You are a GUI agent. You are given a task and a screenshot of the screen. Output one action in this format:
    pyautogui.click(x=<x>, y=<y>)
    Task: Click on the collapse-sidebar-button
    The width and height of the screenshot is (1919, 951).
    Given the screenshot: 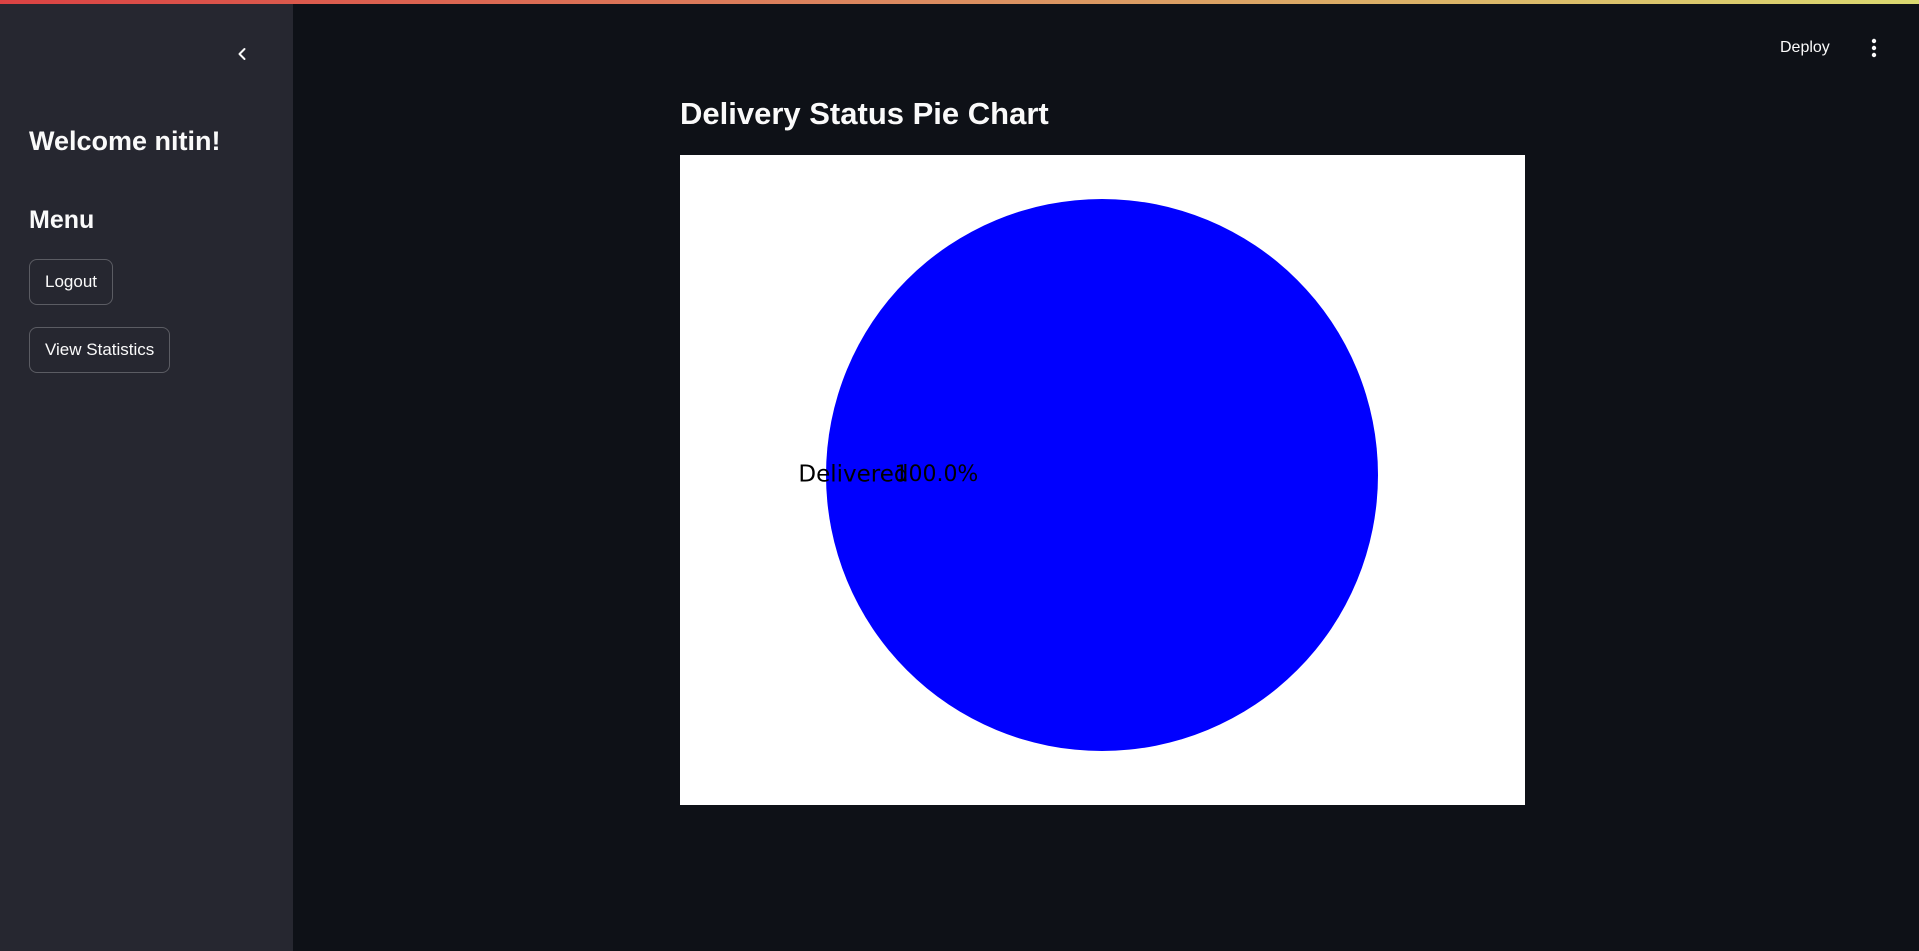 What is the action you would take?
    pyautogui.click(x=242, y=54)
    